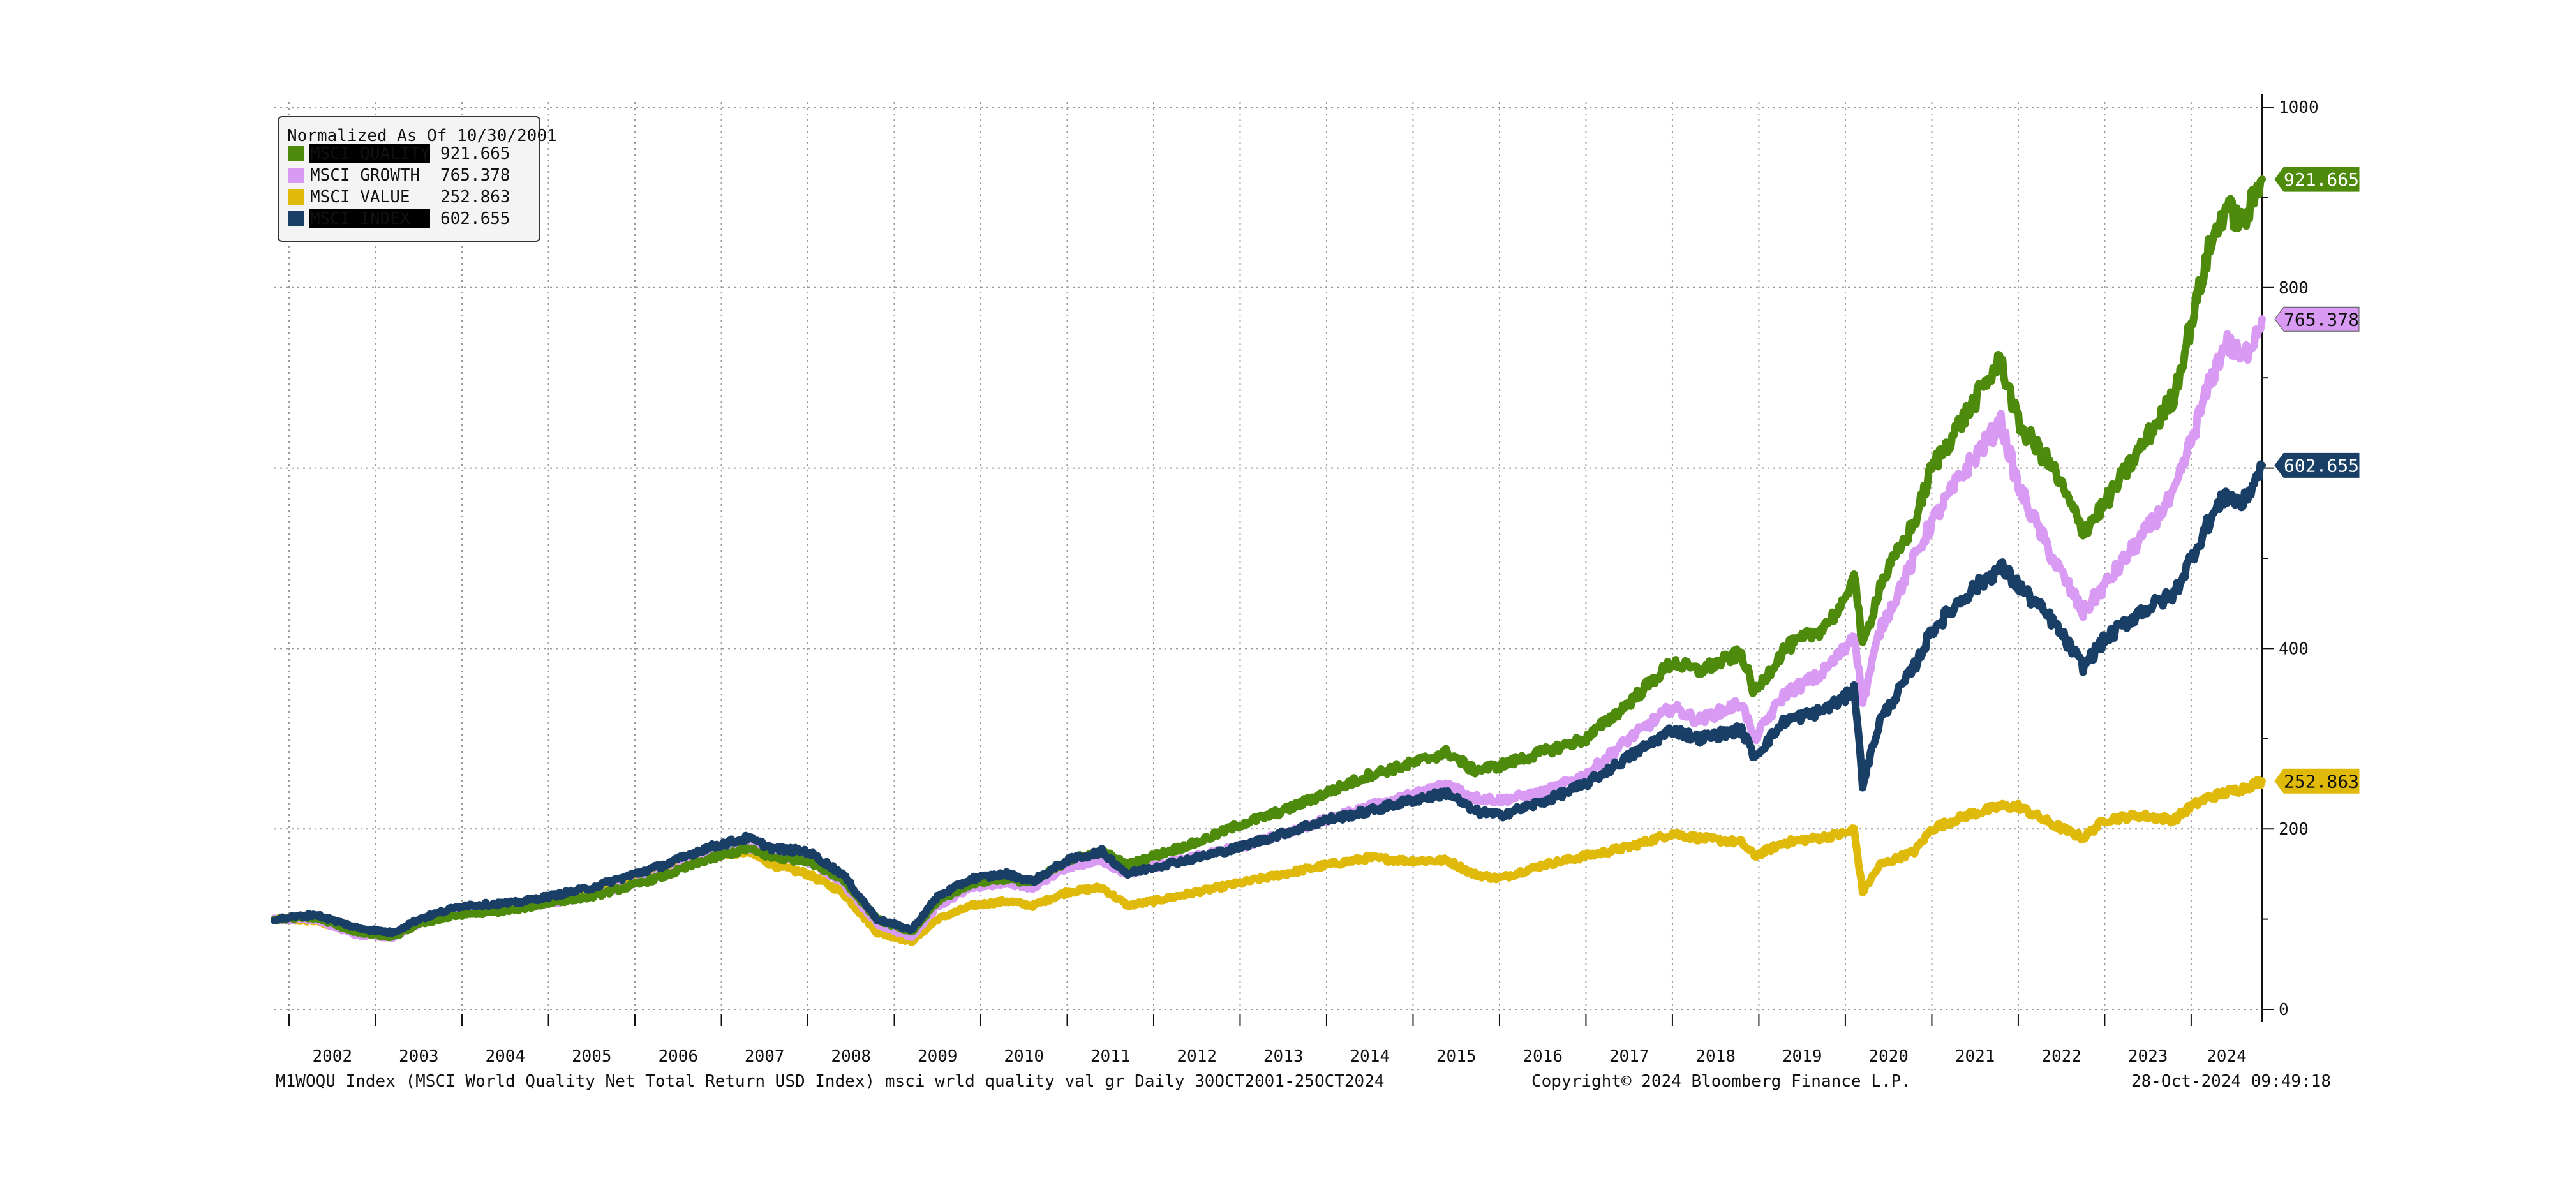 The height and width of the screenshot is (1188, 2576). Describe the element at coordinates (365, 175) in the screenshot. I see `legend-label: MSCI GROWTH` at that location.